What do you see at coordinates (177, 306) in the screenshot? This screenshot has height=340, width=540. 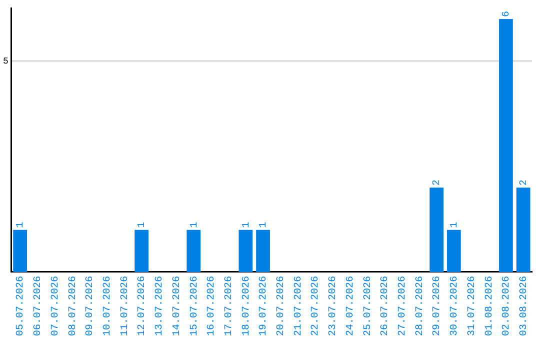 I see `x-tick-label: 14.07.2026` at bounding box center [177, 306].